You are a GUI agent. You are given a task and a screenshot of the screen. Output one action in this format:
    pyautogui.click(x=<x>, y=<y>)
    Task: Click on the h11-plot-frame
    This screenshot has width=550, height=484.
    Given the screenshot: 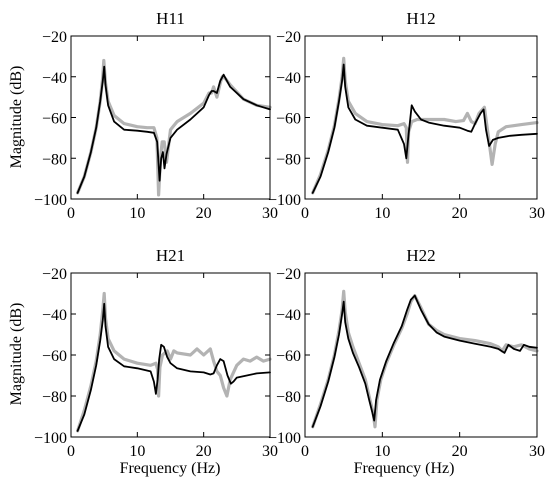 What is the action you would take?
    pyautogui.click(x=170, y=117)
    